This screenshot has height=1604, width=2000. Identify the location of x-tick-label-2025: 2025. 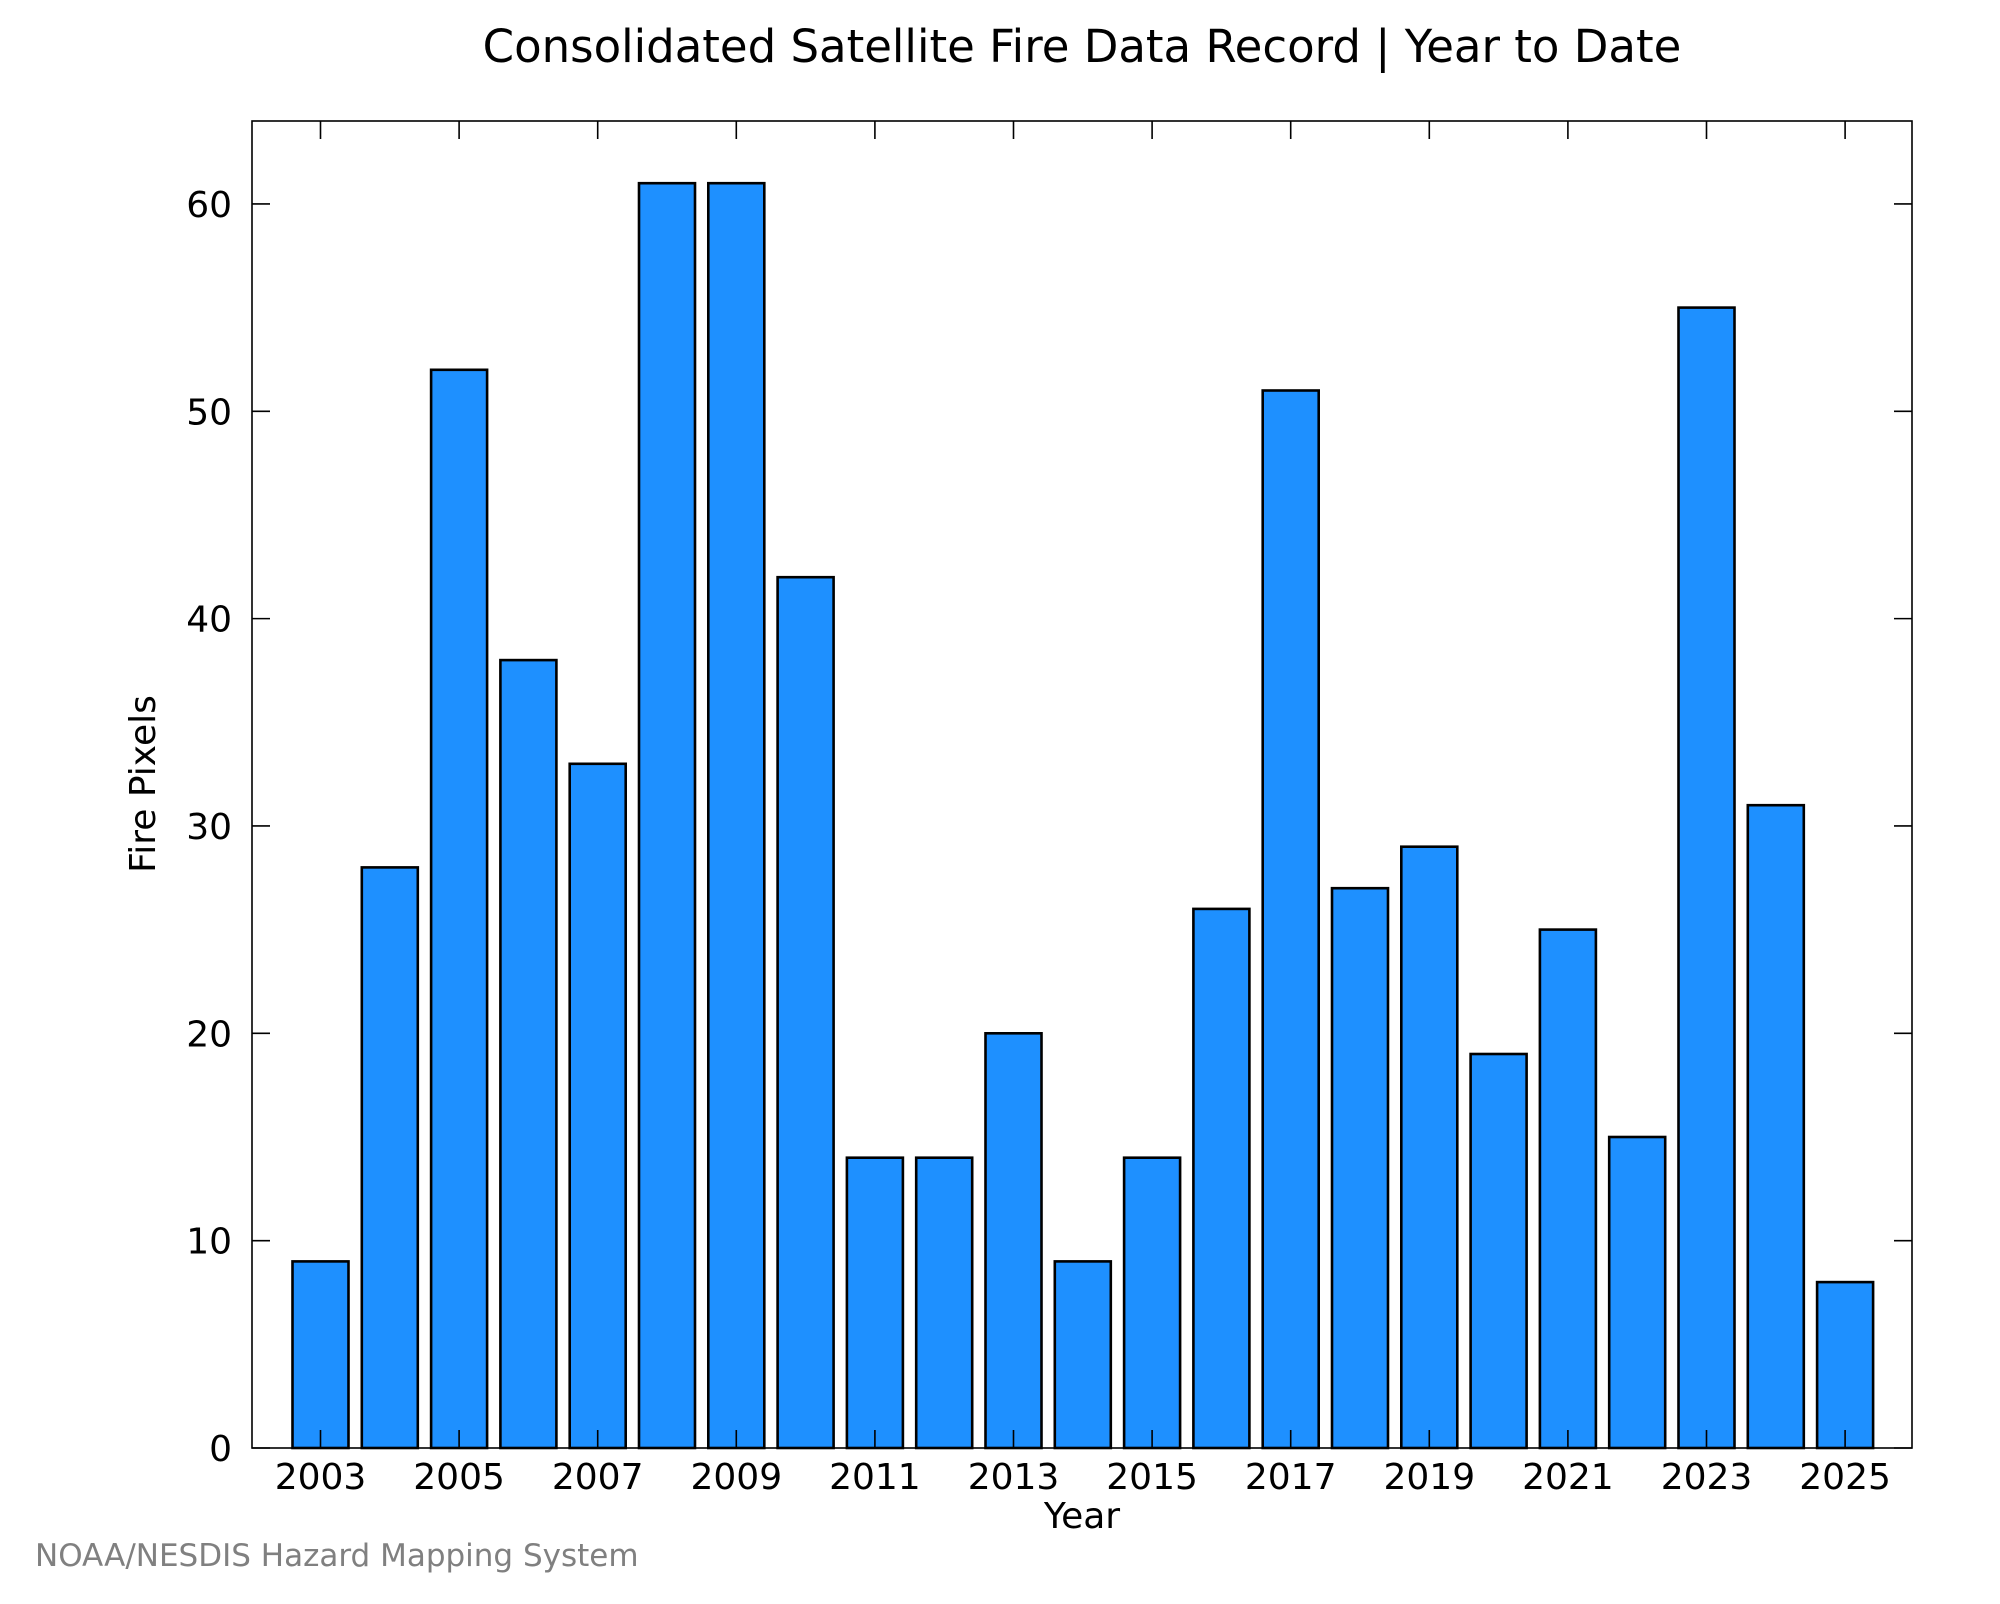
(1845, 1477).